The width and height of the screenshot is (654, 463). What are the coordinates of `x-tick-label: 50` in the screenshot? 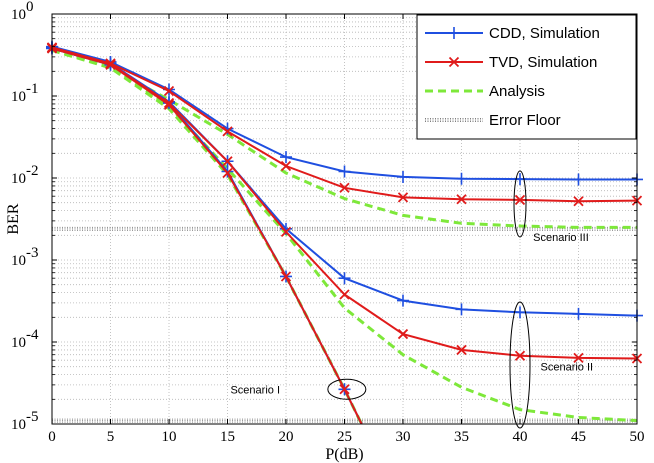 It's located at (637, 437).